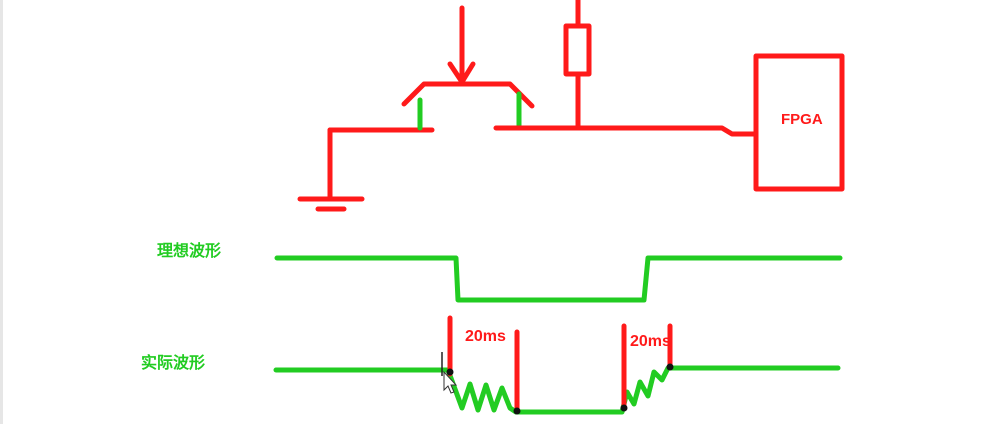  What do you see at coordinates (577, 65) in the screenshot?
I see `pullup-resistor` at bounding box center [577, 65].